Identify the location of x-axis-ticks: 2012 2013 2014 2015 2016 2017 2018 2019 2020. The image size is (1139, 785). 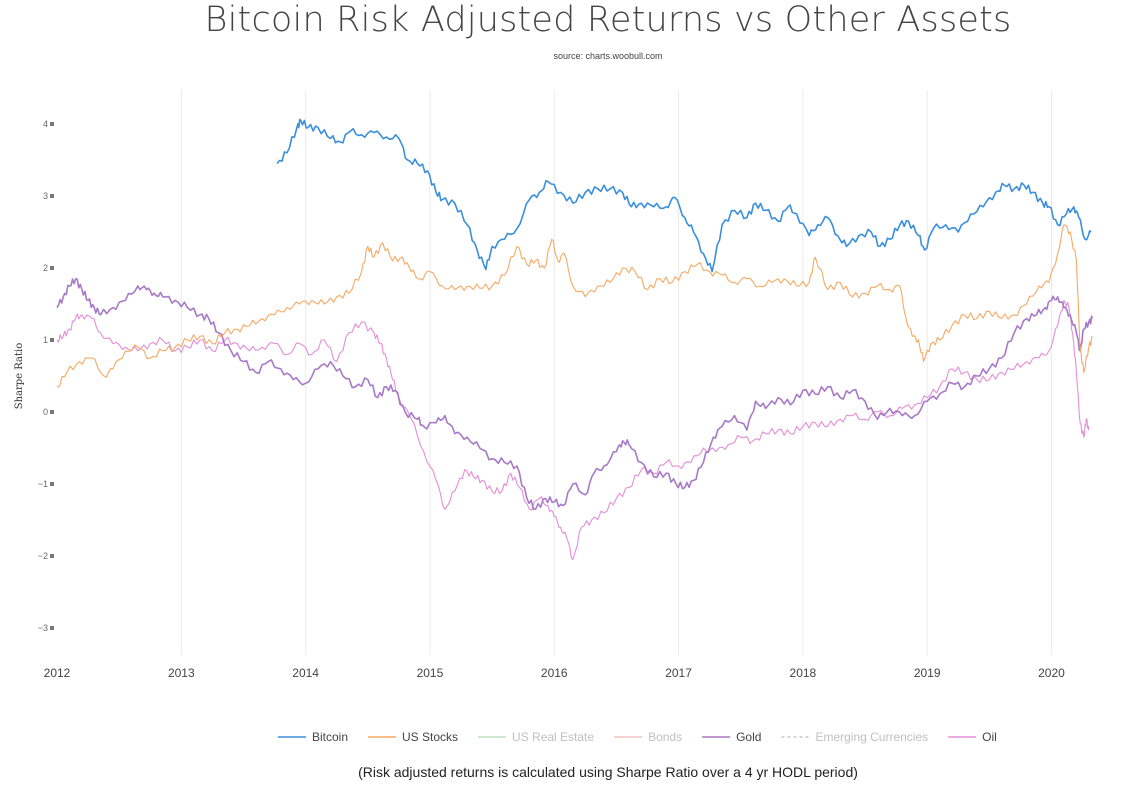
(555, 673).